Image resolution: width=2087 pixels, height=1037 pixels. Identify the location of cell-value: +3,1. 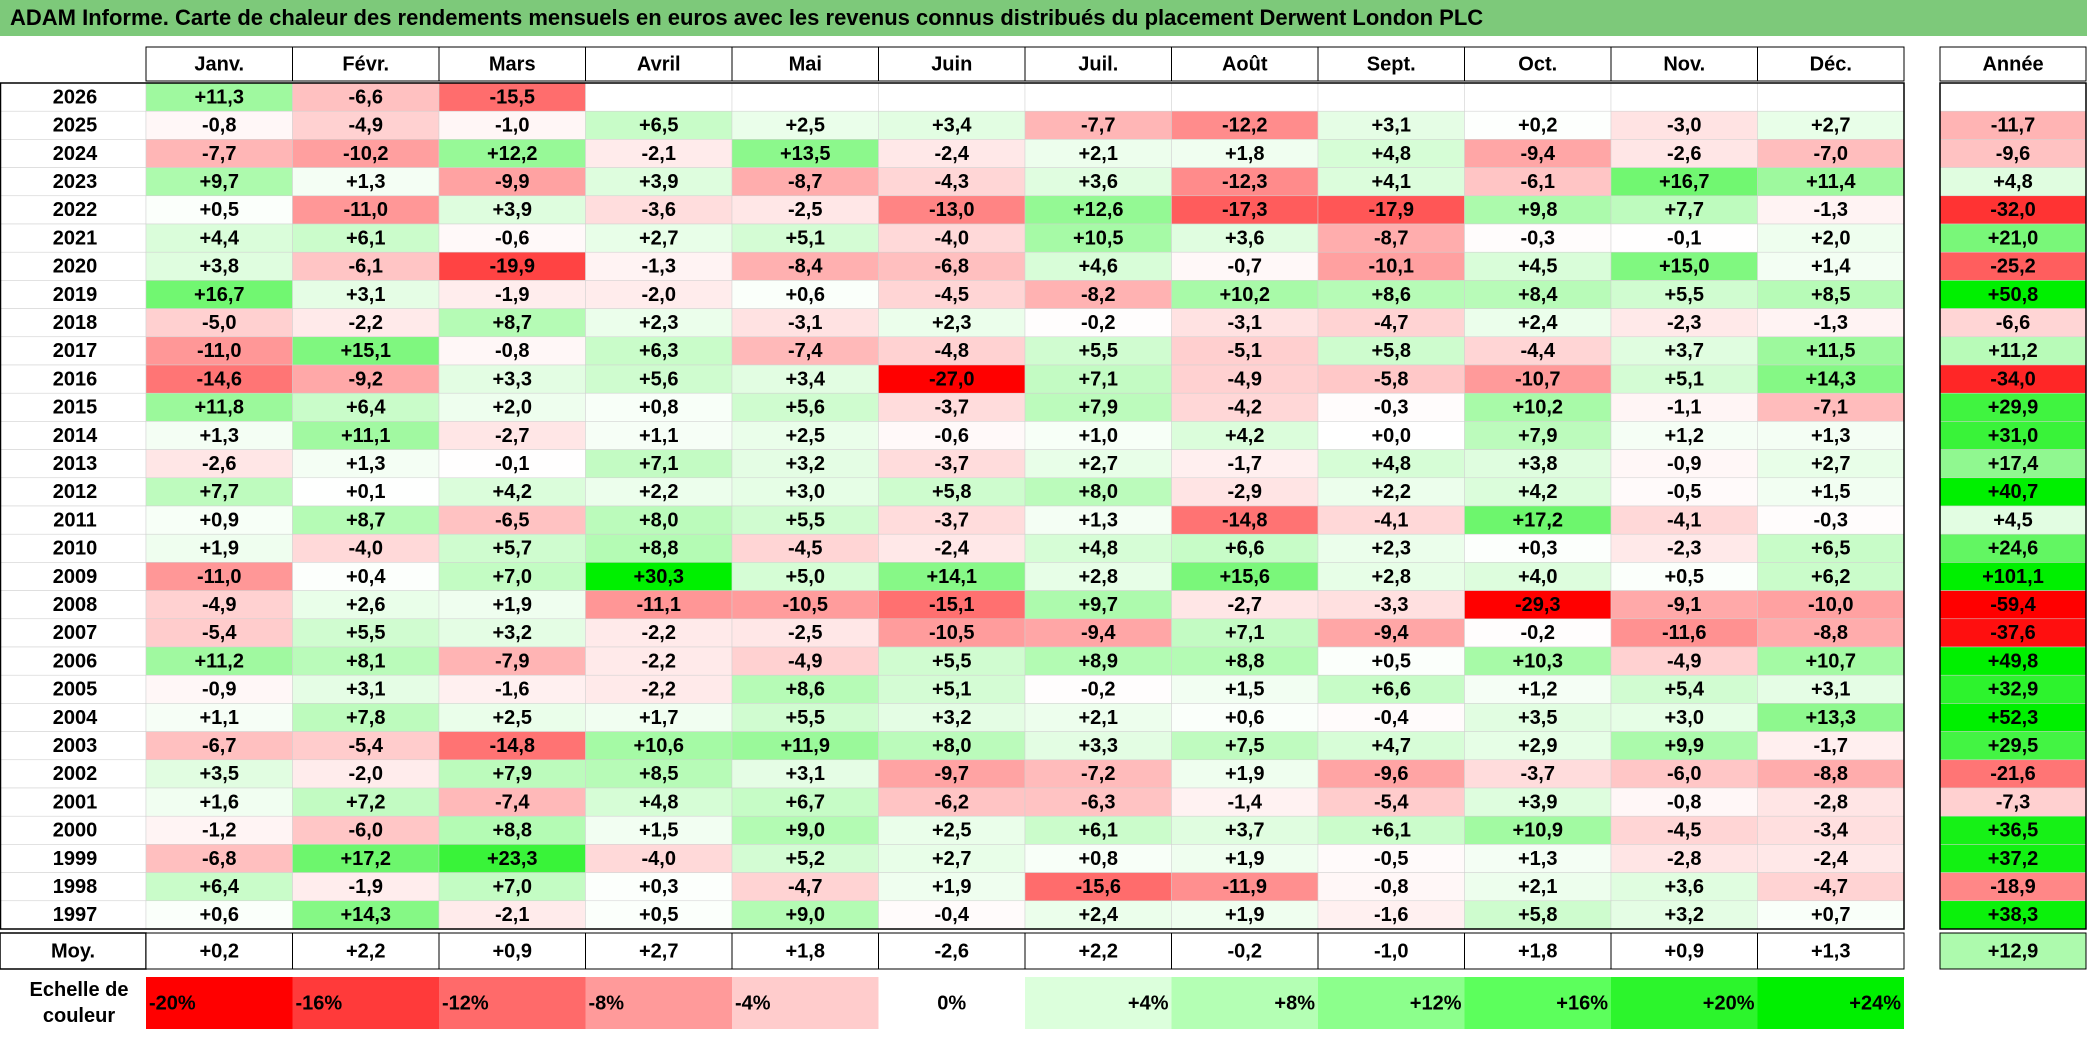
(805, 774).